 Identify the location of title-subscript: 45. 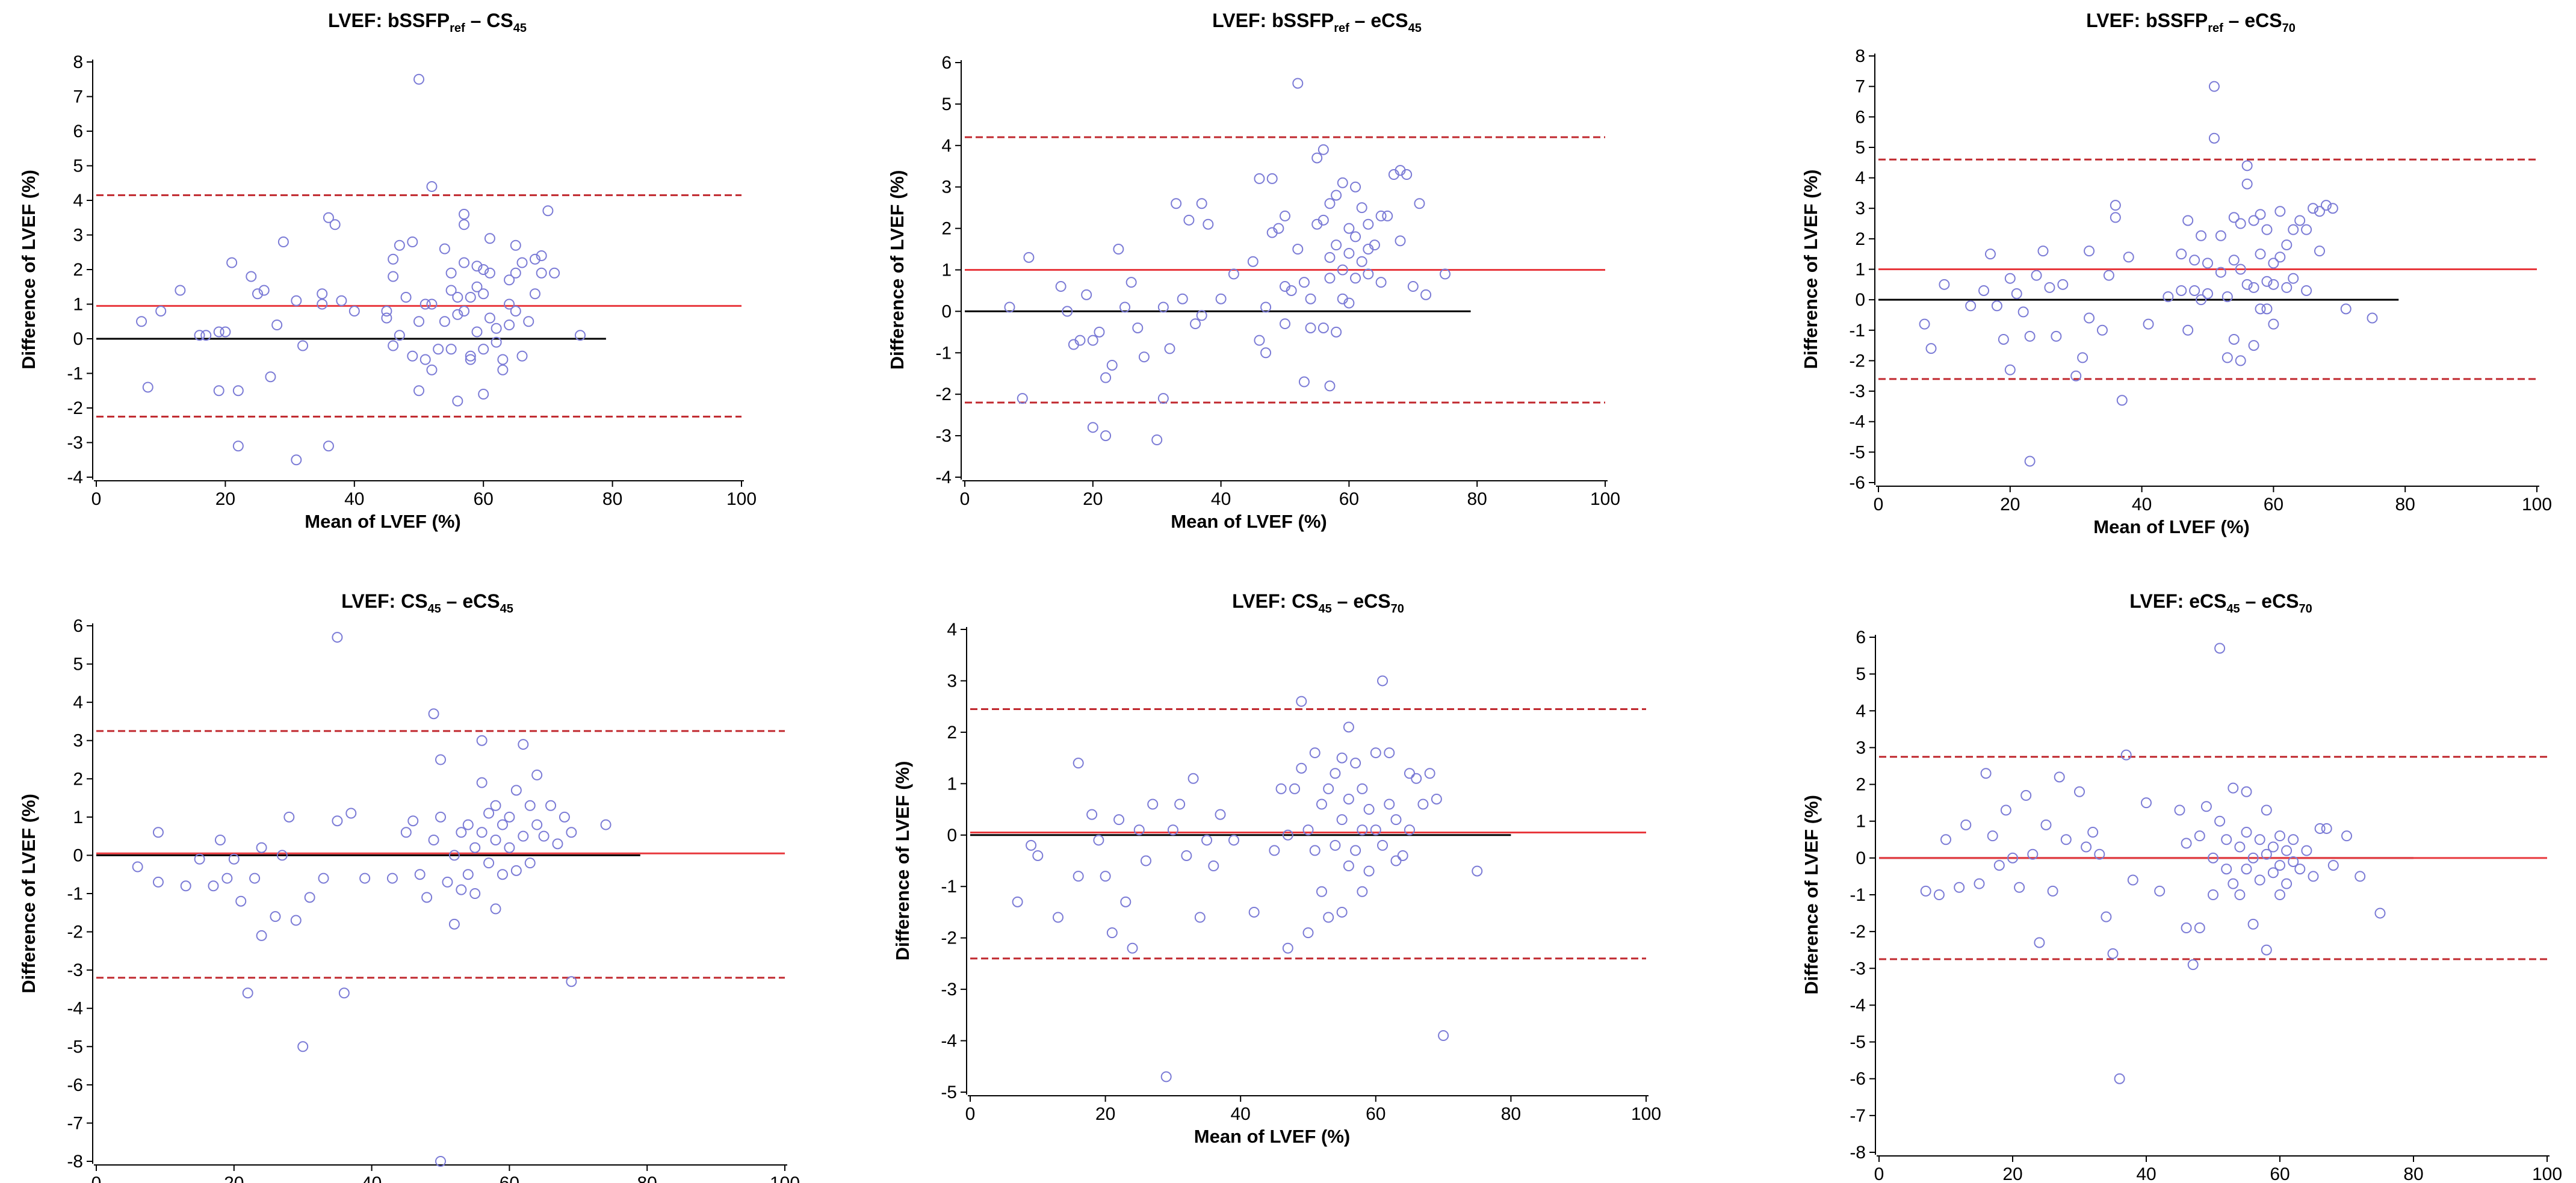
(1326, 609).